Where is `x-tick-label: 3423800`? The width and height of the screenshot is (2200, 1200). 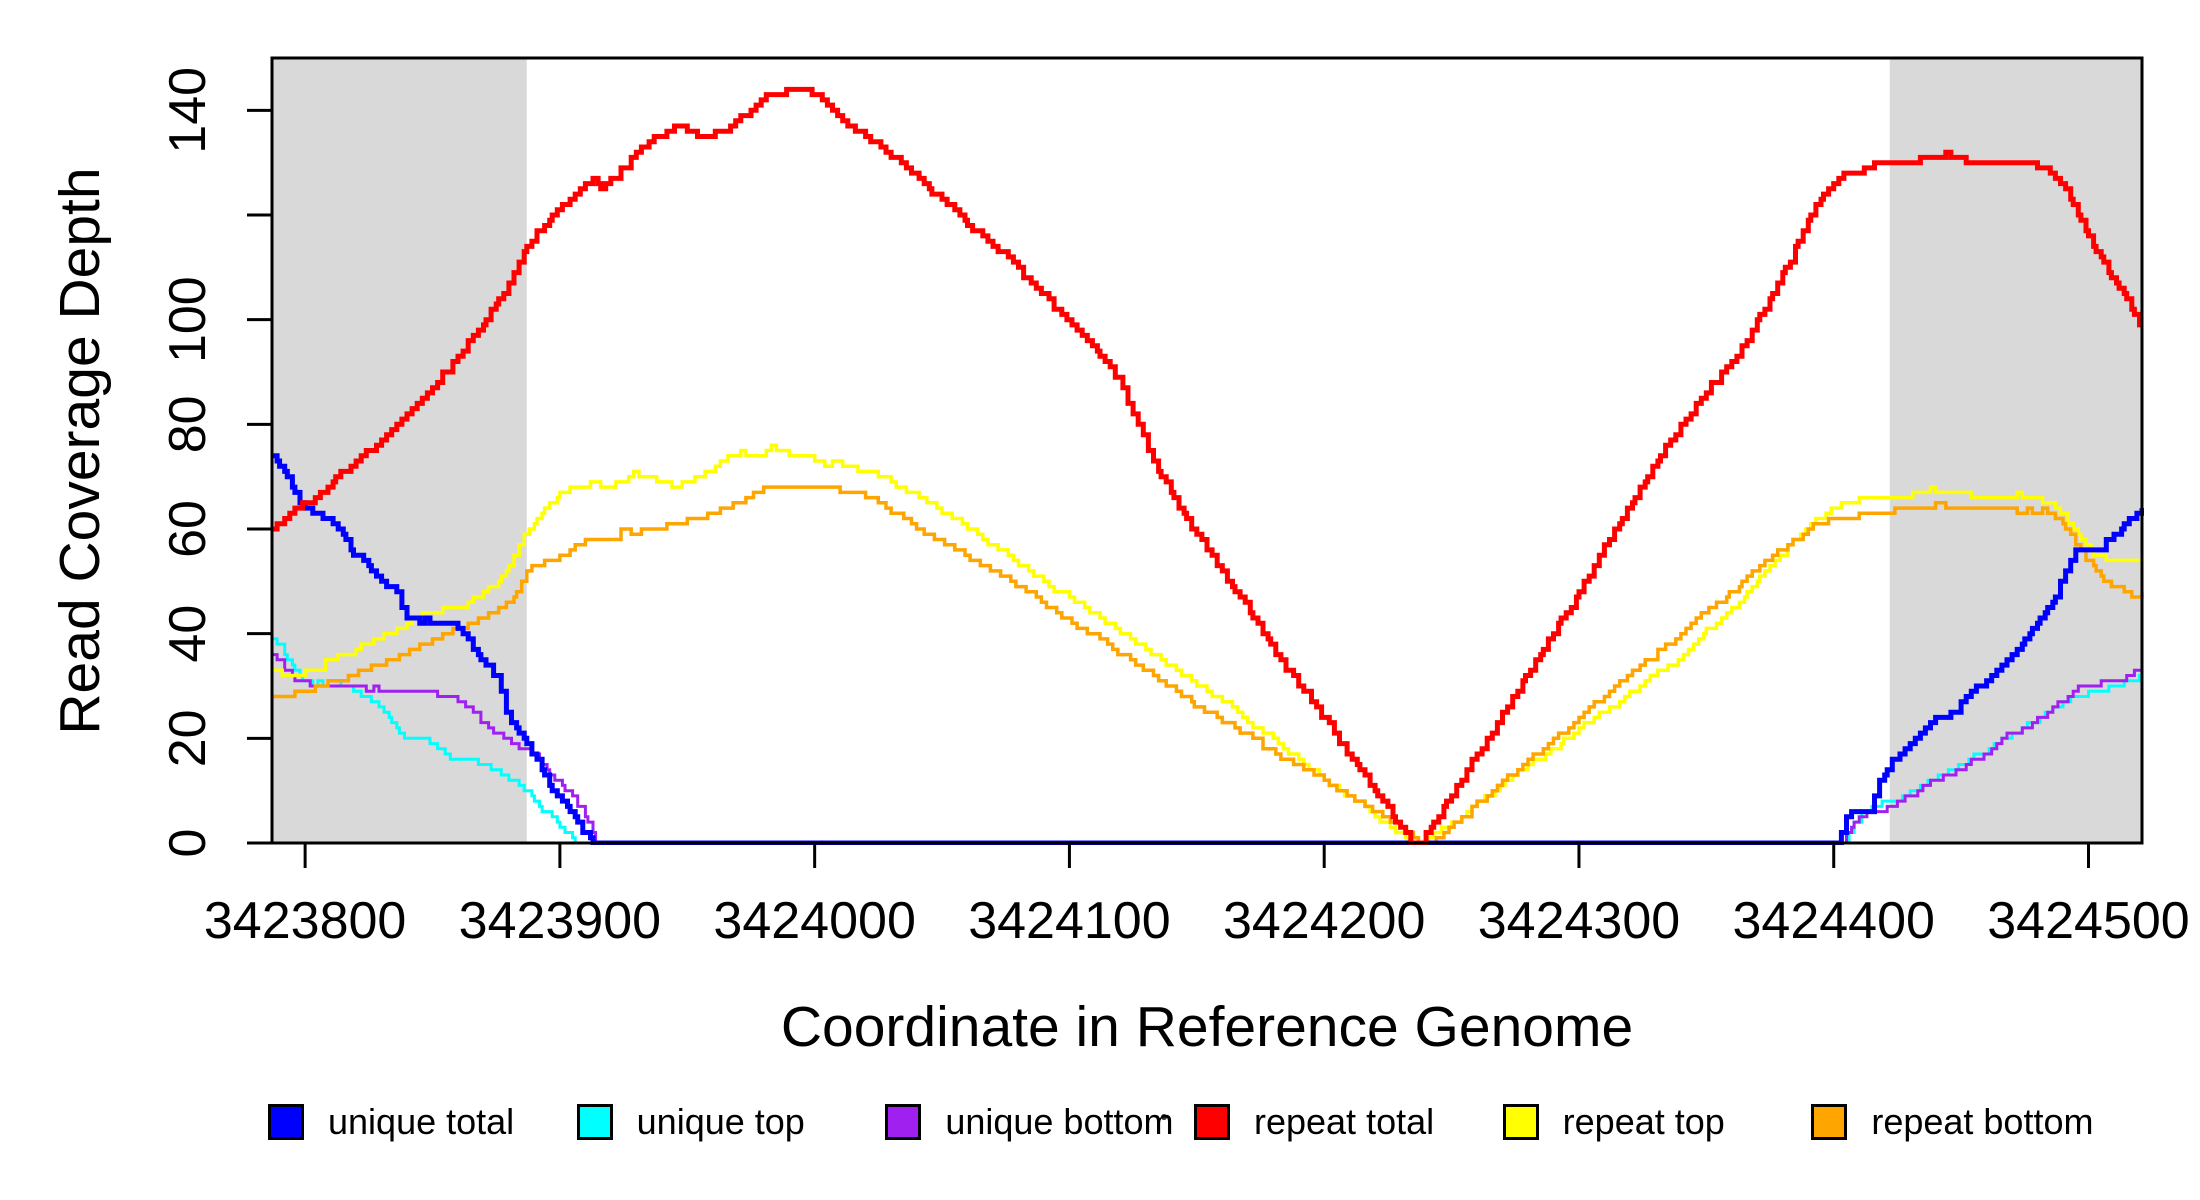 x-tick-label: 3423800 is located at coordinates (305, 921).